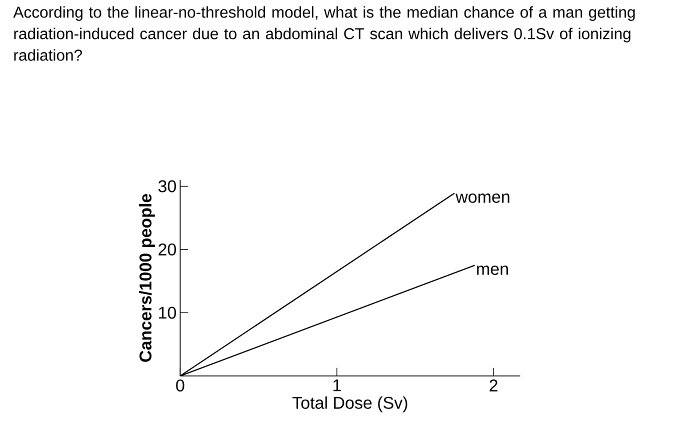 The height and width of the screenshot is (436, 700). What do you see at coordinates (492, 270) in the screenshot?
I see `series-label: men` at bounding box center [492, 270].